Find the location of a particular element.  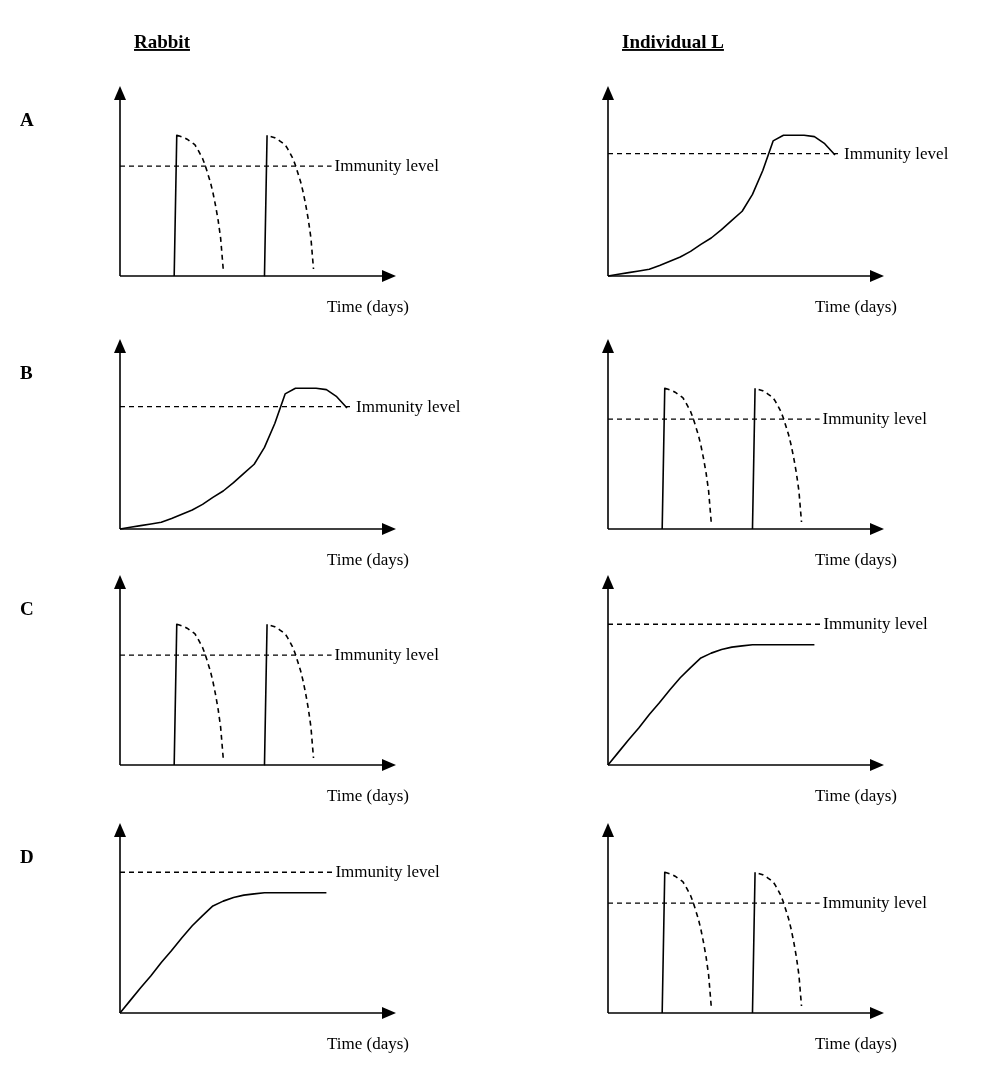

text: D is located at coordinates (27, 856).